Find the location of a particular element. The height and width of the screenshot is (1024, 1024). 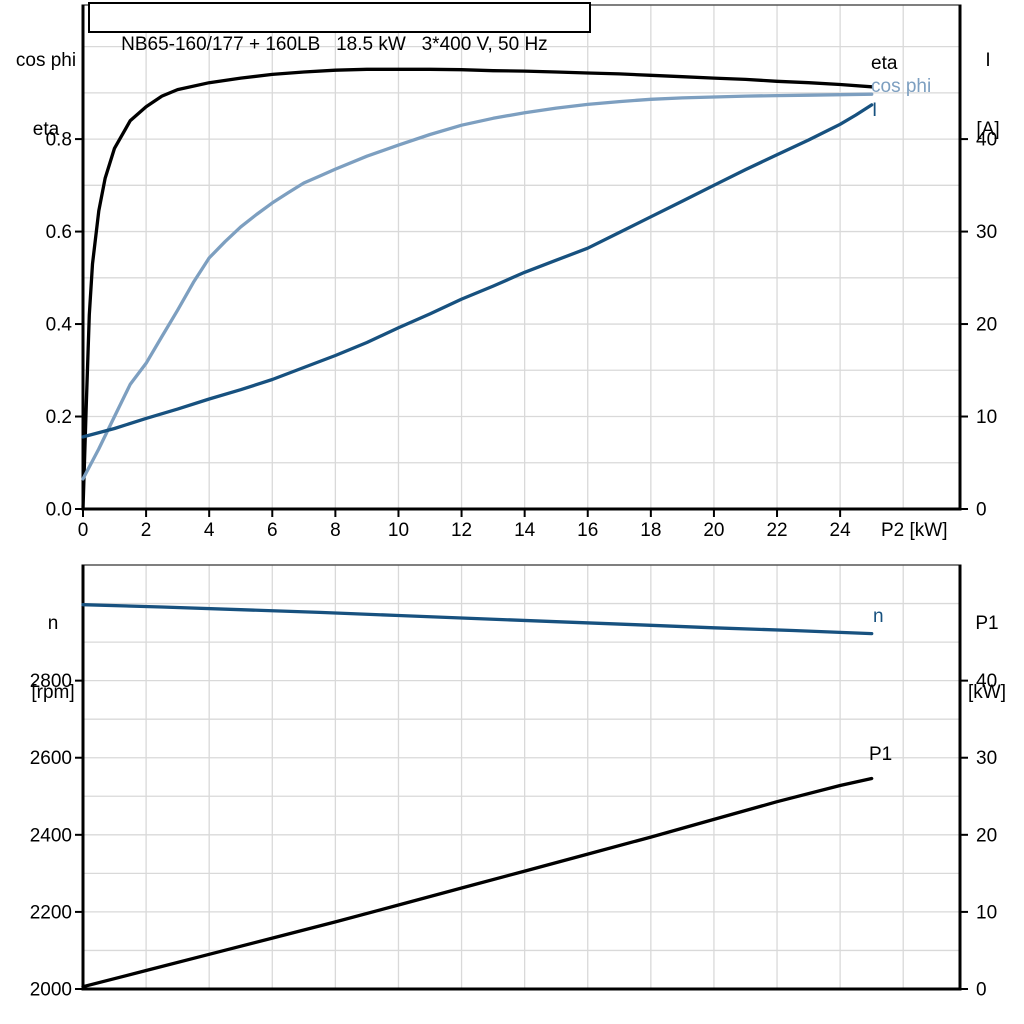

left-axis-tick-label: 0.0 is located at coordinates (59, 510).